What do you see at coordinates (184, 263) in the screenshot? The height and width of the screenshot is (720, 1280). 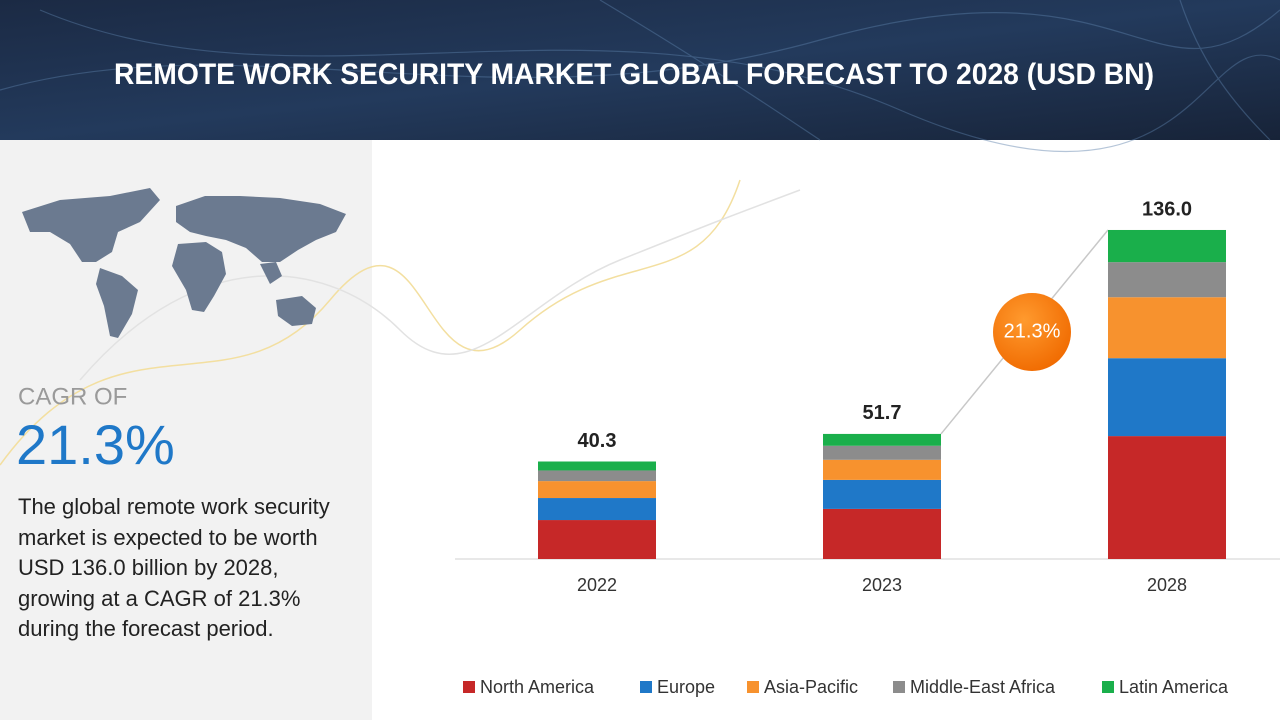 I see `world-map` at bounding box center [184, 263].